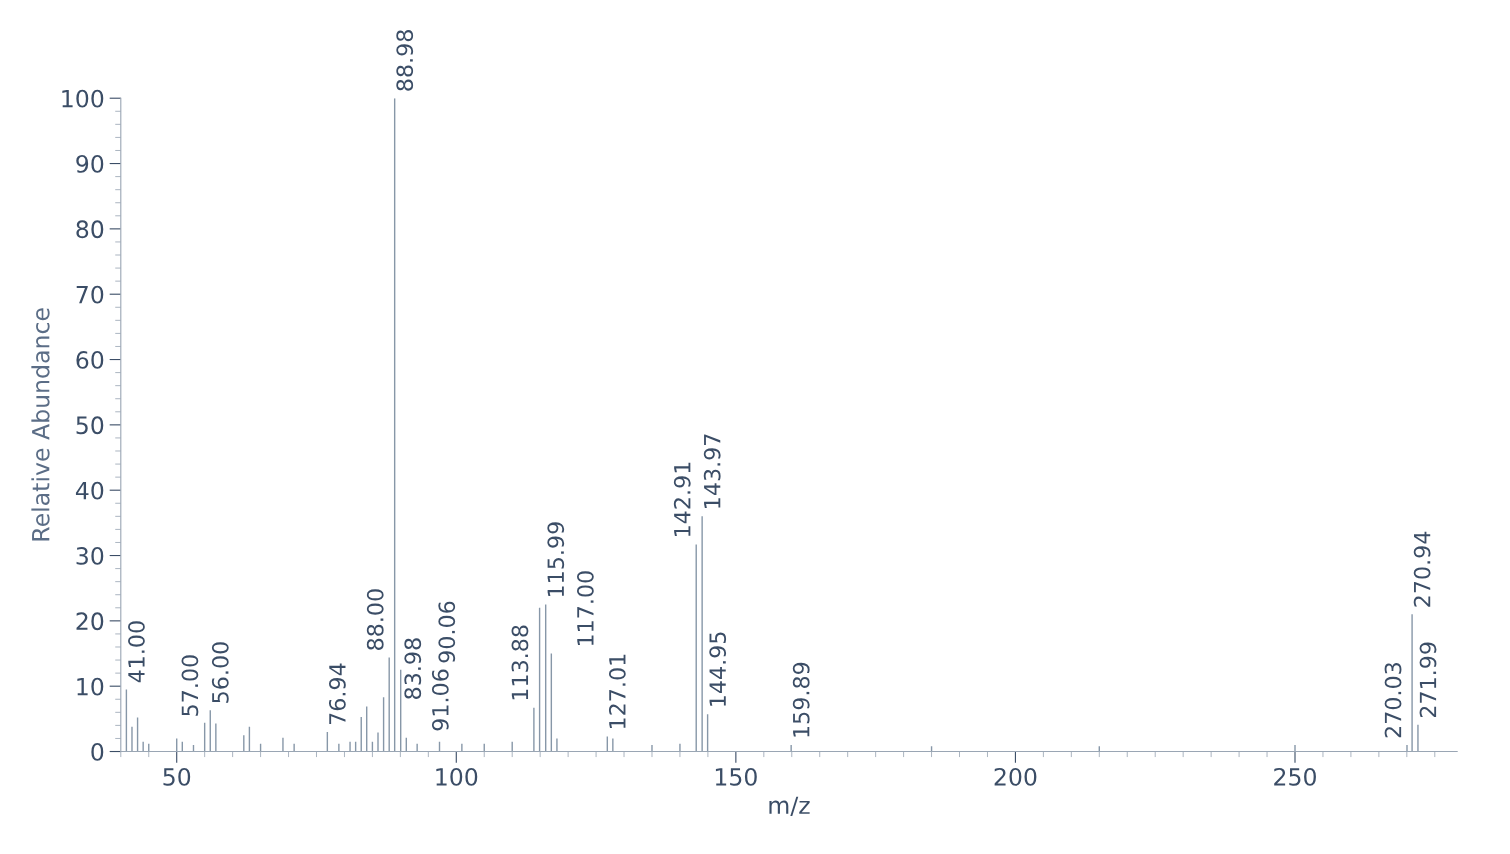  Describe the element at coordinates (90, 425) in the screenshot. I see `y-tick-label: 50` at that location.